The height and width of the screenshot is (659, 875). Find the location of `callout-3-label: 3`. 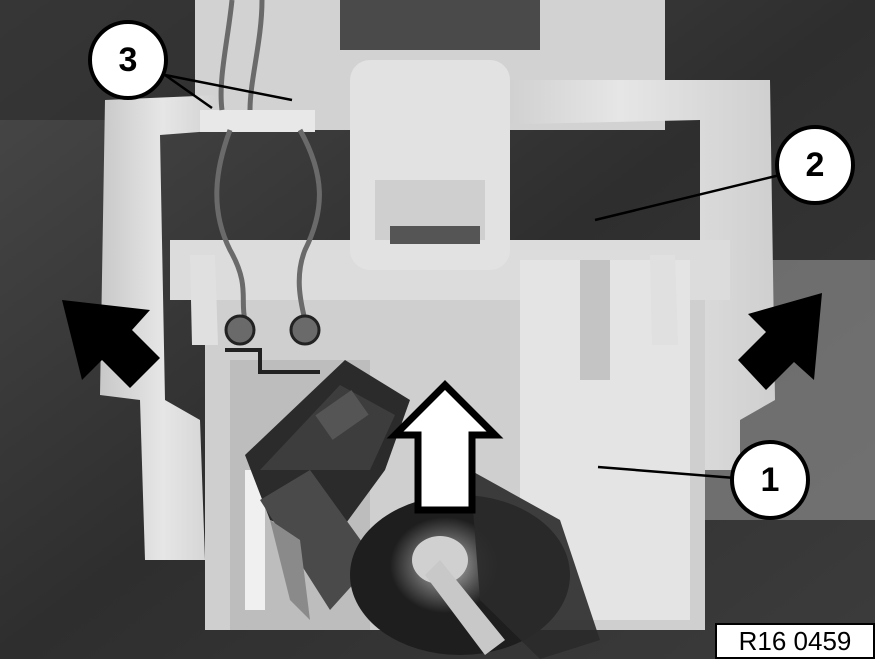

callout-3-label: 3 is located at coordinates (128, 60).